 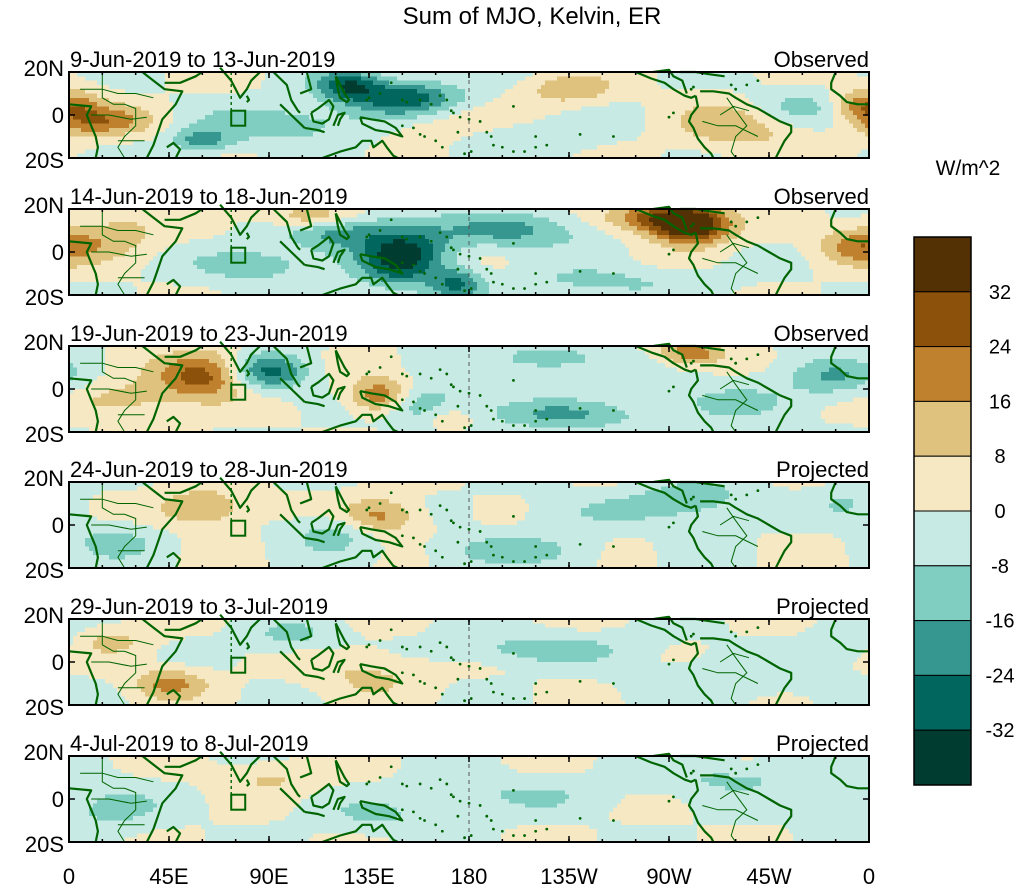 I want to click on map-panel: 20N 0 20S 4-Jul-2019 to 8-Jul-2019 Projected, so click(x=447, y=794).